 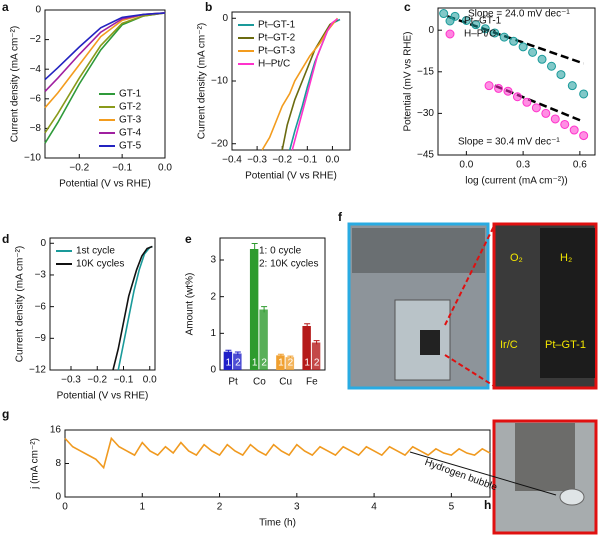 What do you see at coordinates (425, 71) in the screenshot?
I see `y-tick-label: −15` at bounding box center [425, 71].